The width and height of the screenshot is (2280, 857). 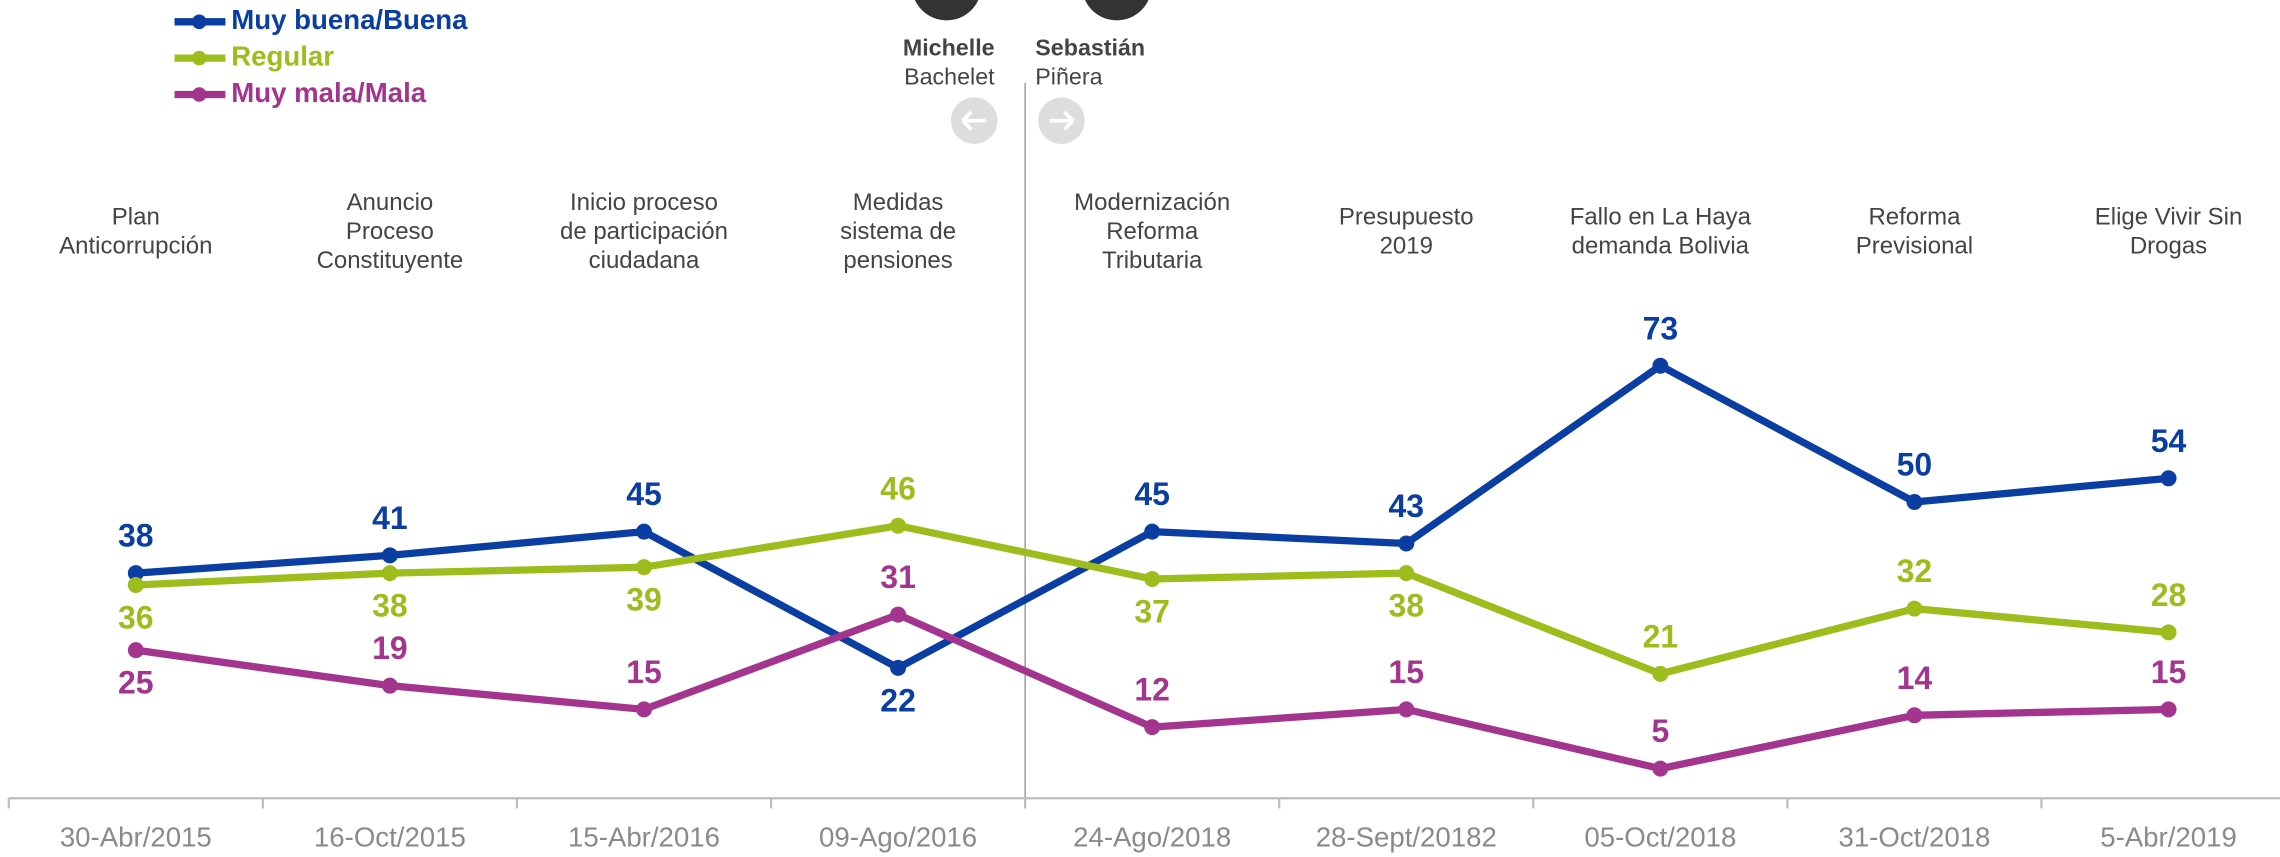 I want to click on x-tick-label: 31-Oct/2018, so click(x=1914, y=836).